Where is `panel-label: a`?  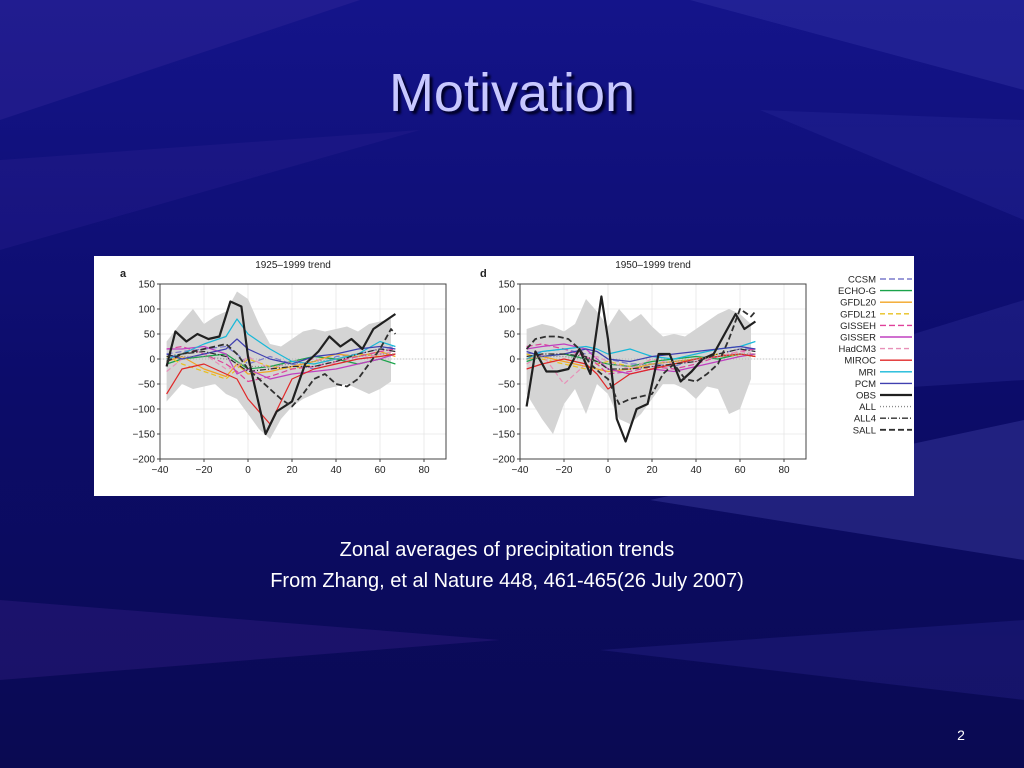 panel-label: a is located at coordinates (123, 274).